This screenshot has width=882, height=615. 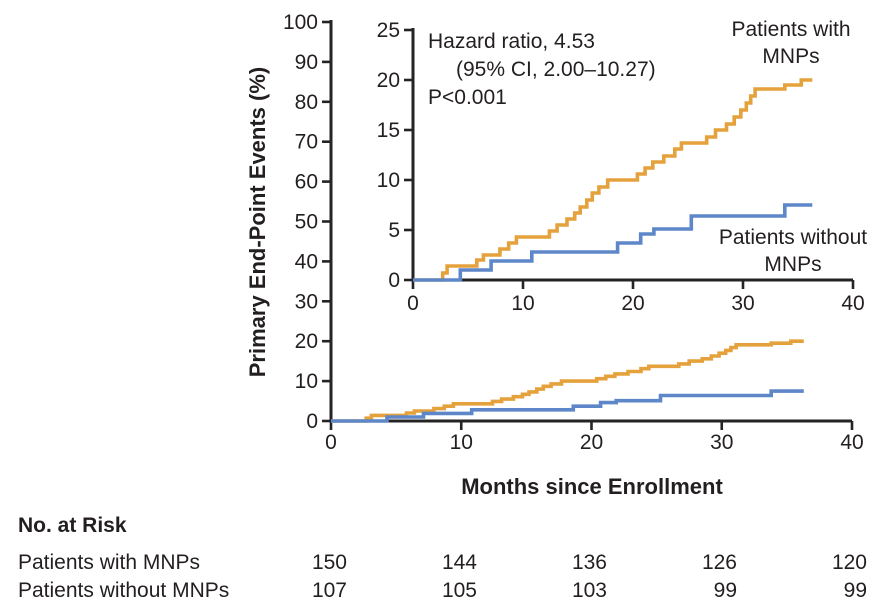 I want to click on risk-value: 126, so click(x=719, y=562).